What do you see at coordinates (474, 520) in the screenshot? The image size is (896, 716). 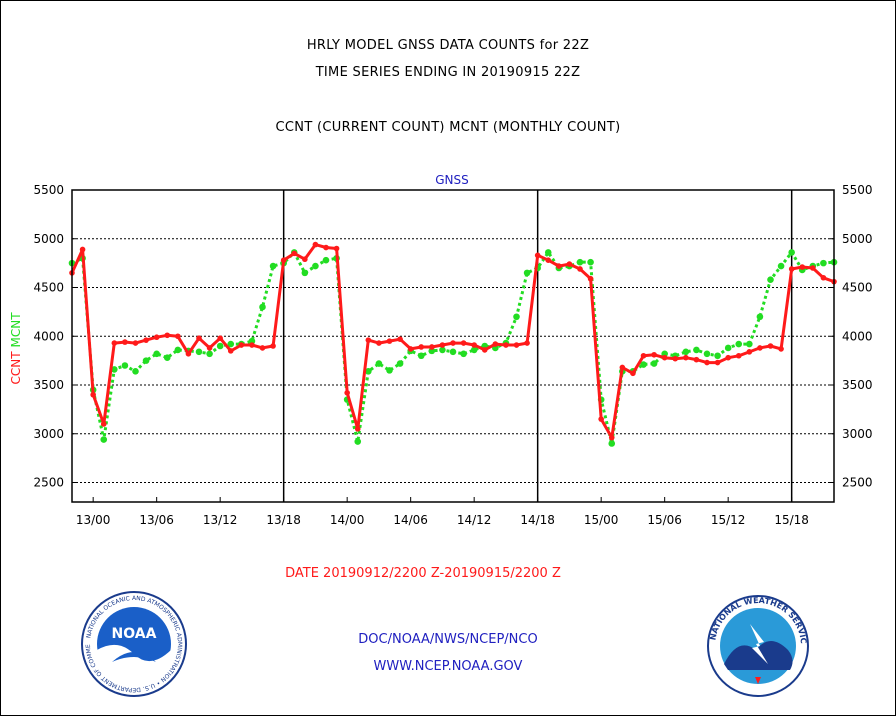 I see `x-tick-label: 14/12` at bounding box center [474, 520].